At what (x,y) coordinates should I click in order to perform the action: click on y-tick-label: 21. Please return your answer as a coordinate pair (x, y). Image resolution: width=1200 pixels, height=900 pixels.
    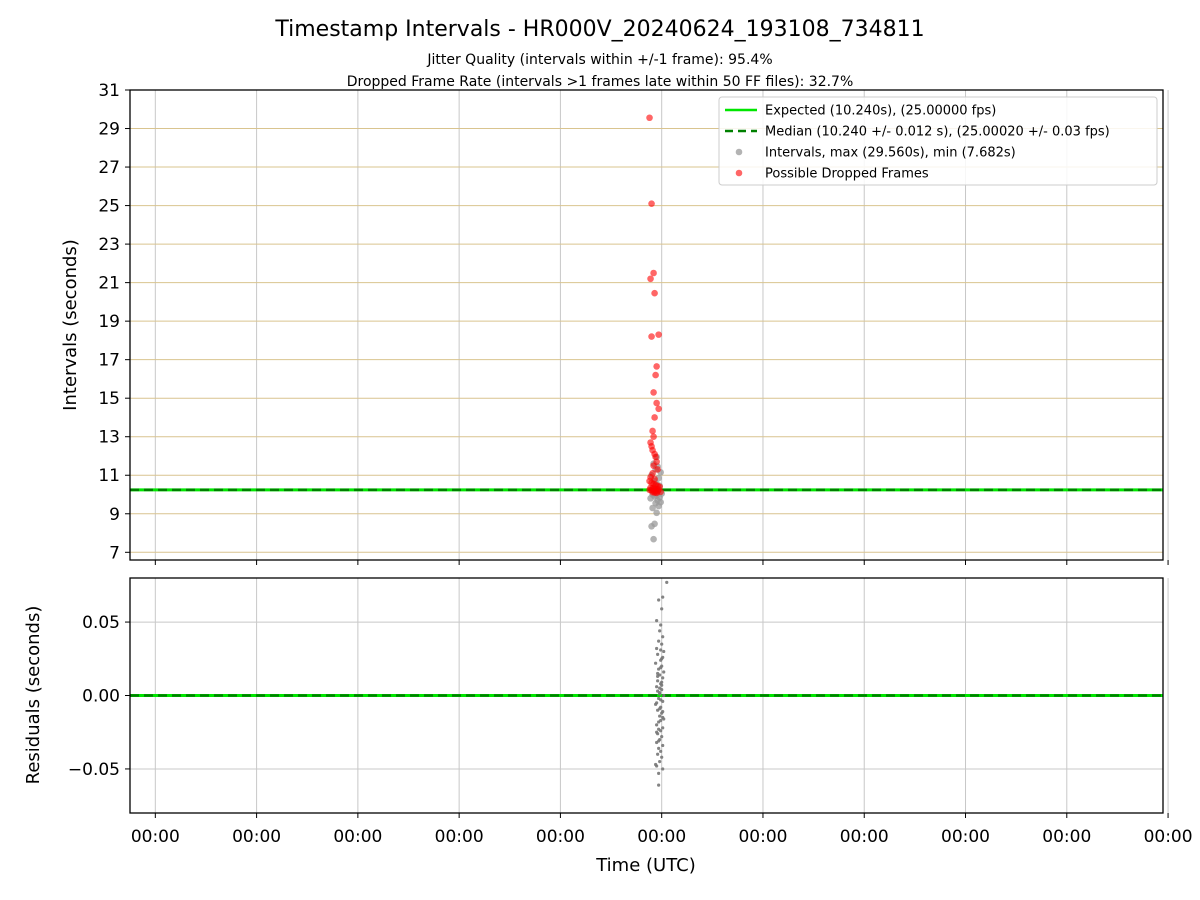
    Looking at the image, I should click on (109, 284).